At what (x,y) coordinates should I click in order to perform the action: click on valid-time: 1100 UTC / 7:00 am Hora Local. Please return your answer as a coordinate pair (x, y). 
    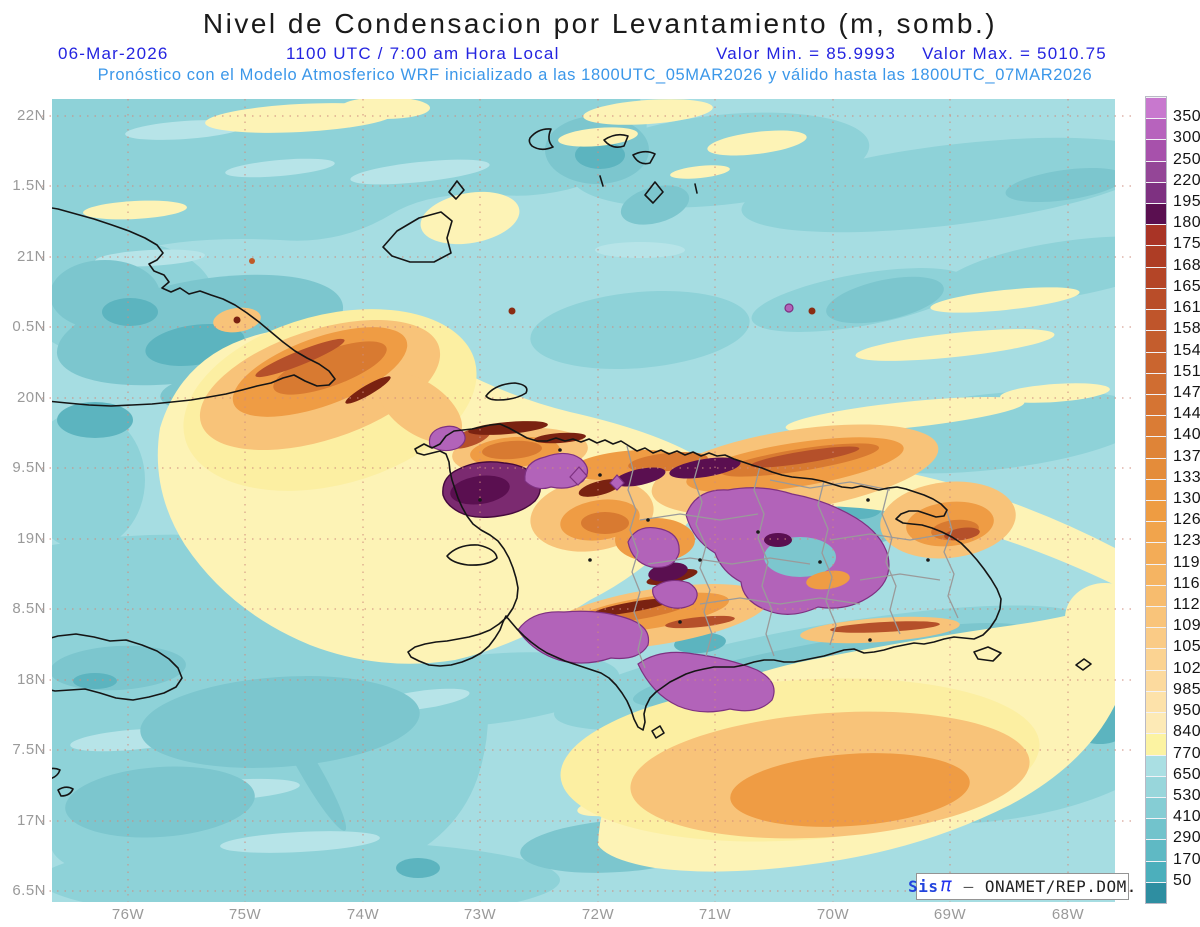
    Looking at the image, I should click on (423, 53).